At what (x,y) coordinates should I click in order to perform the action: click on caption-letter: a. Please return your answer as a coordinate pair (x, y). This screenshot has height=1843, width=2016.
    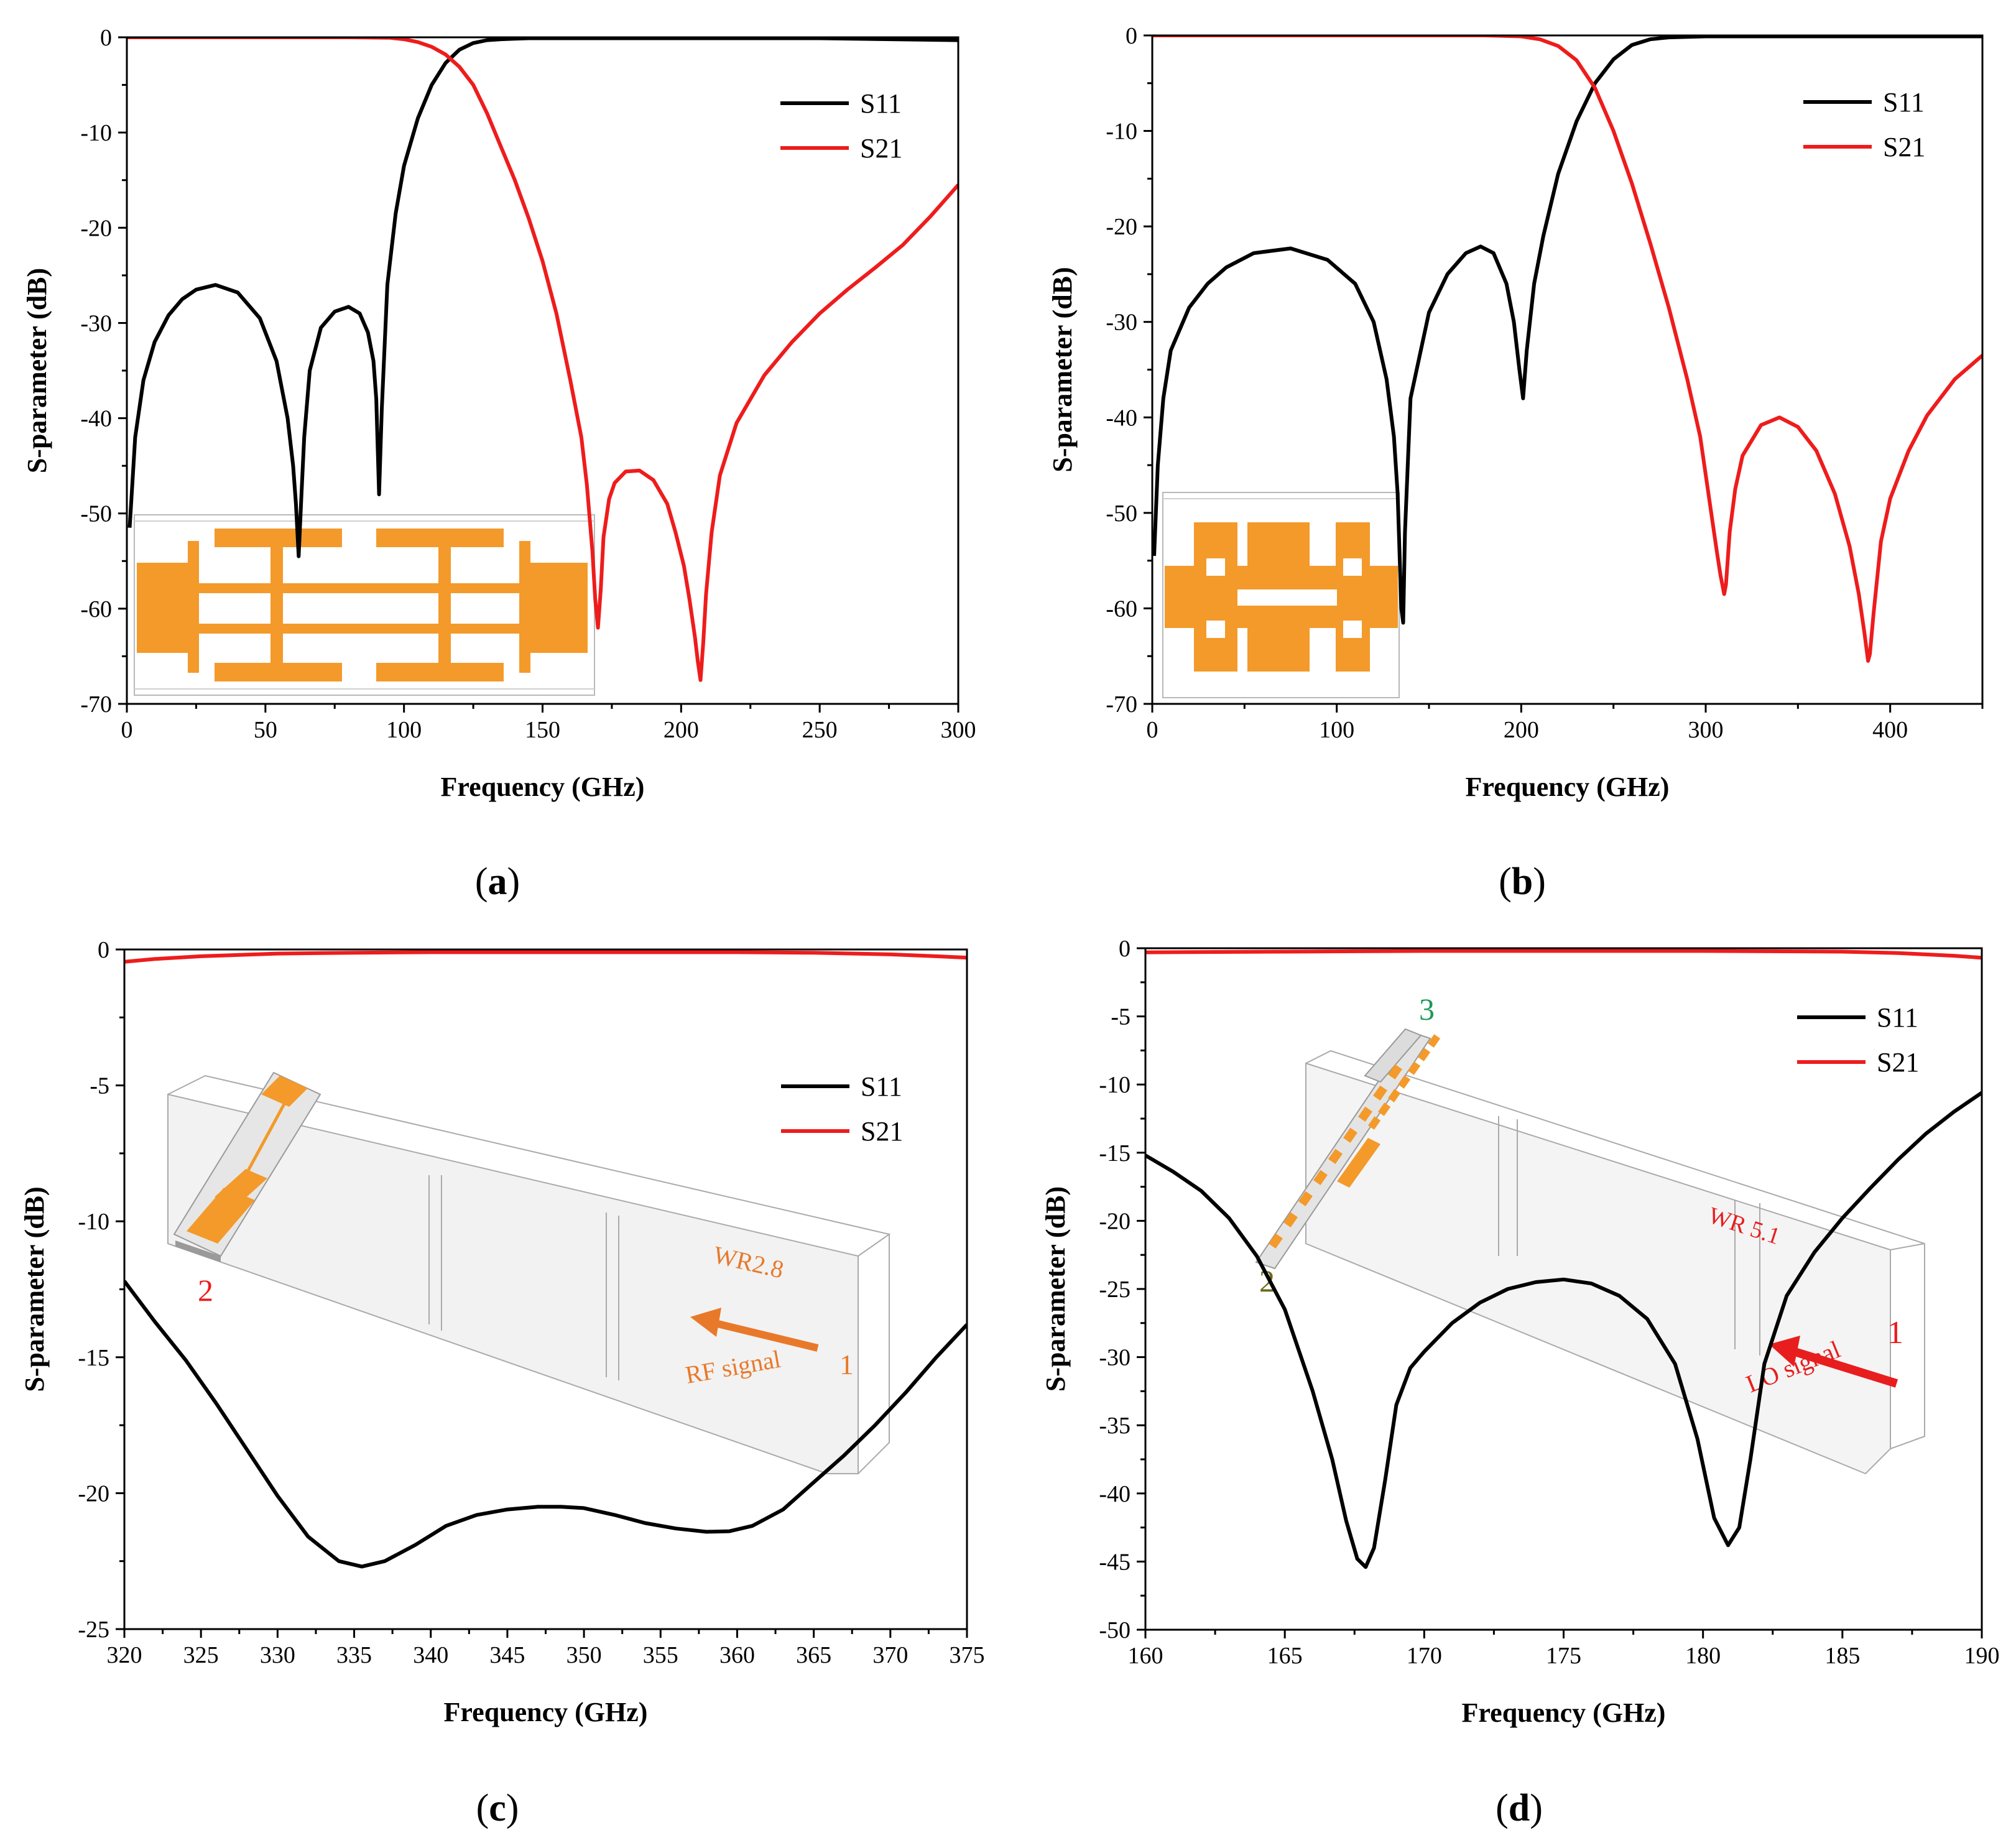
    Looking at the image, I should click on (497, 882).